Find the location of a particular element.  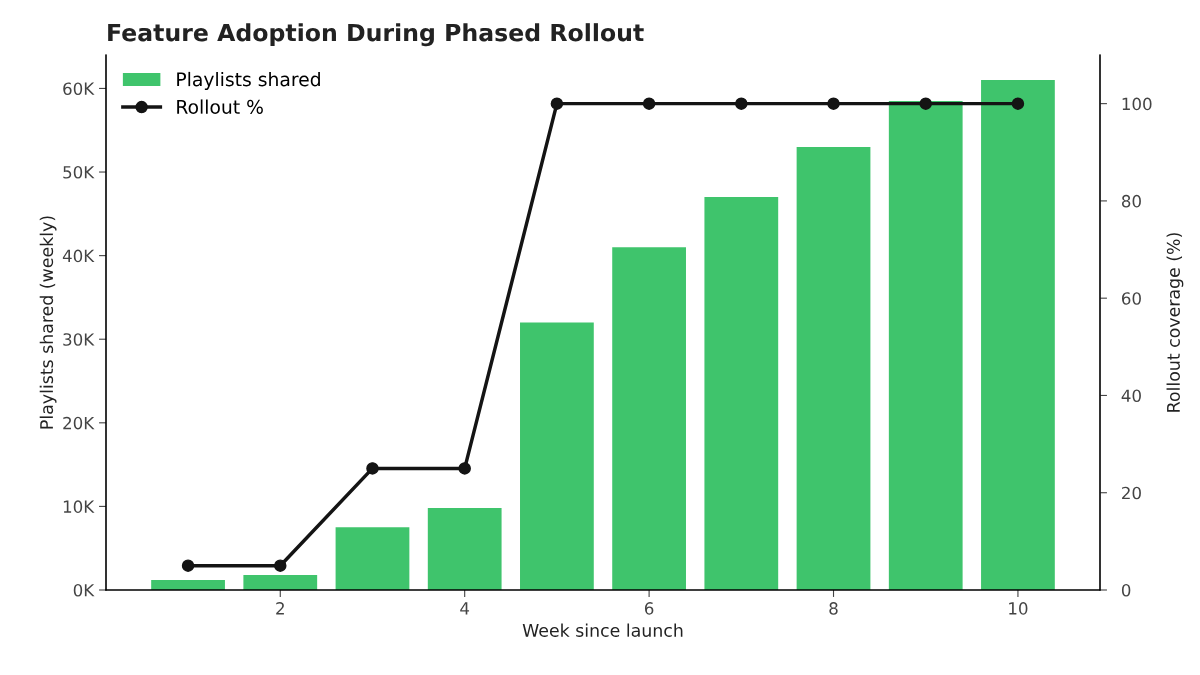

x-axis-title: Week since launch is located at coordinates (602, 630).